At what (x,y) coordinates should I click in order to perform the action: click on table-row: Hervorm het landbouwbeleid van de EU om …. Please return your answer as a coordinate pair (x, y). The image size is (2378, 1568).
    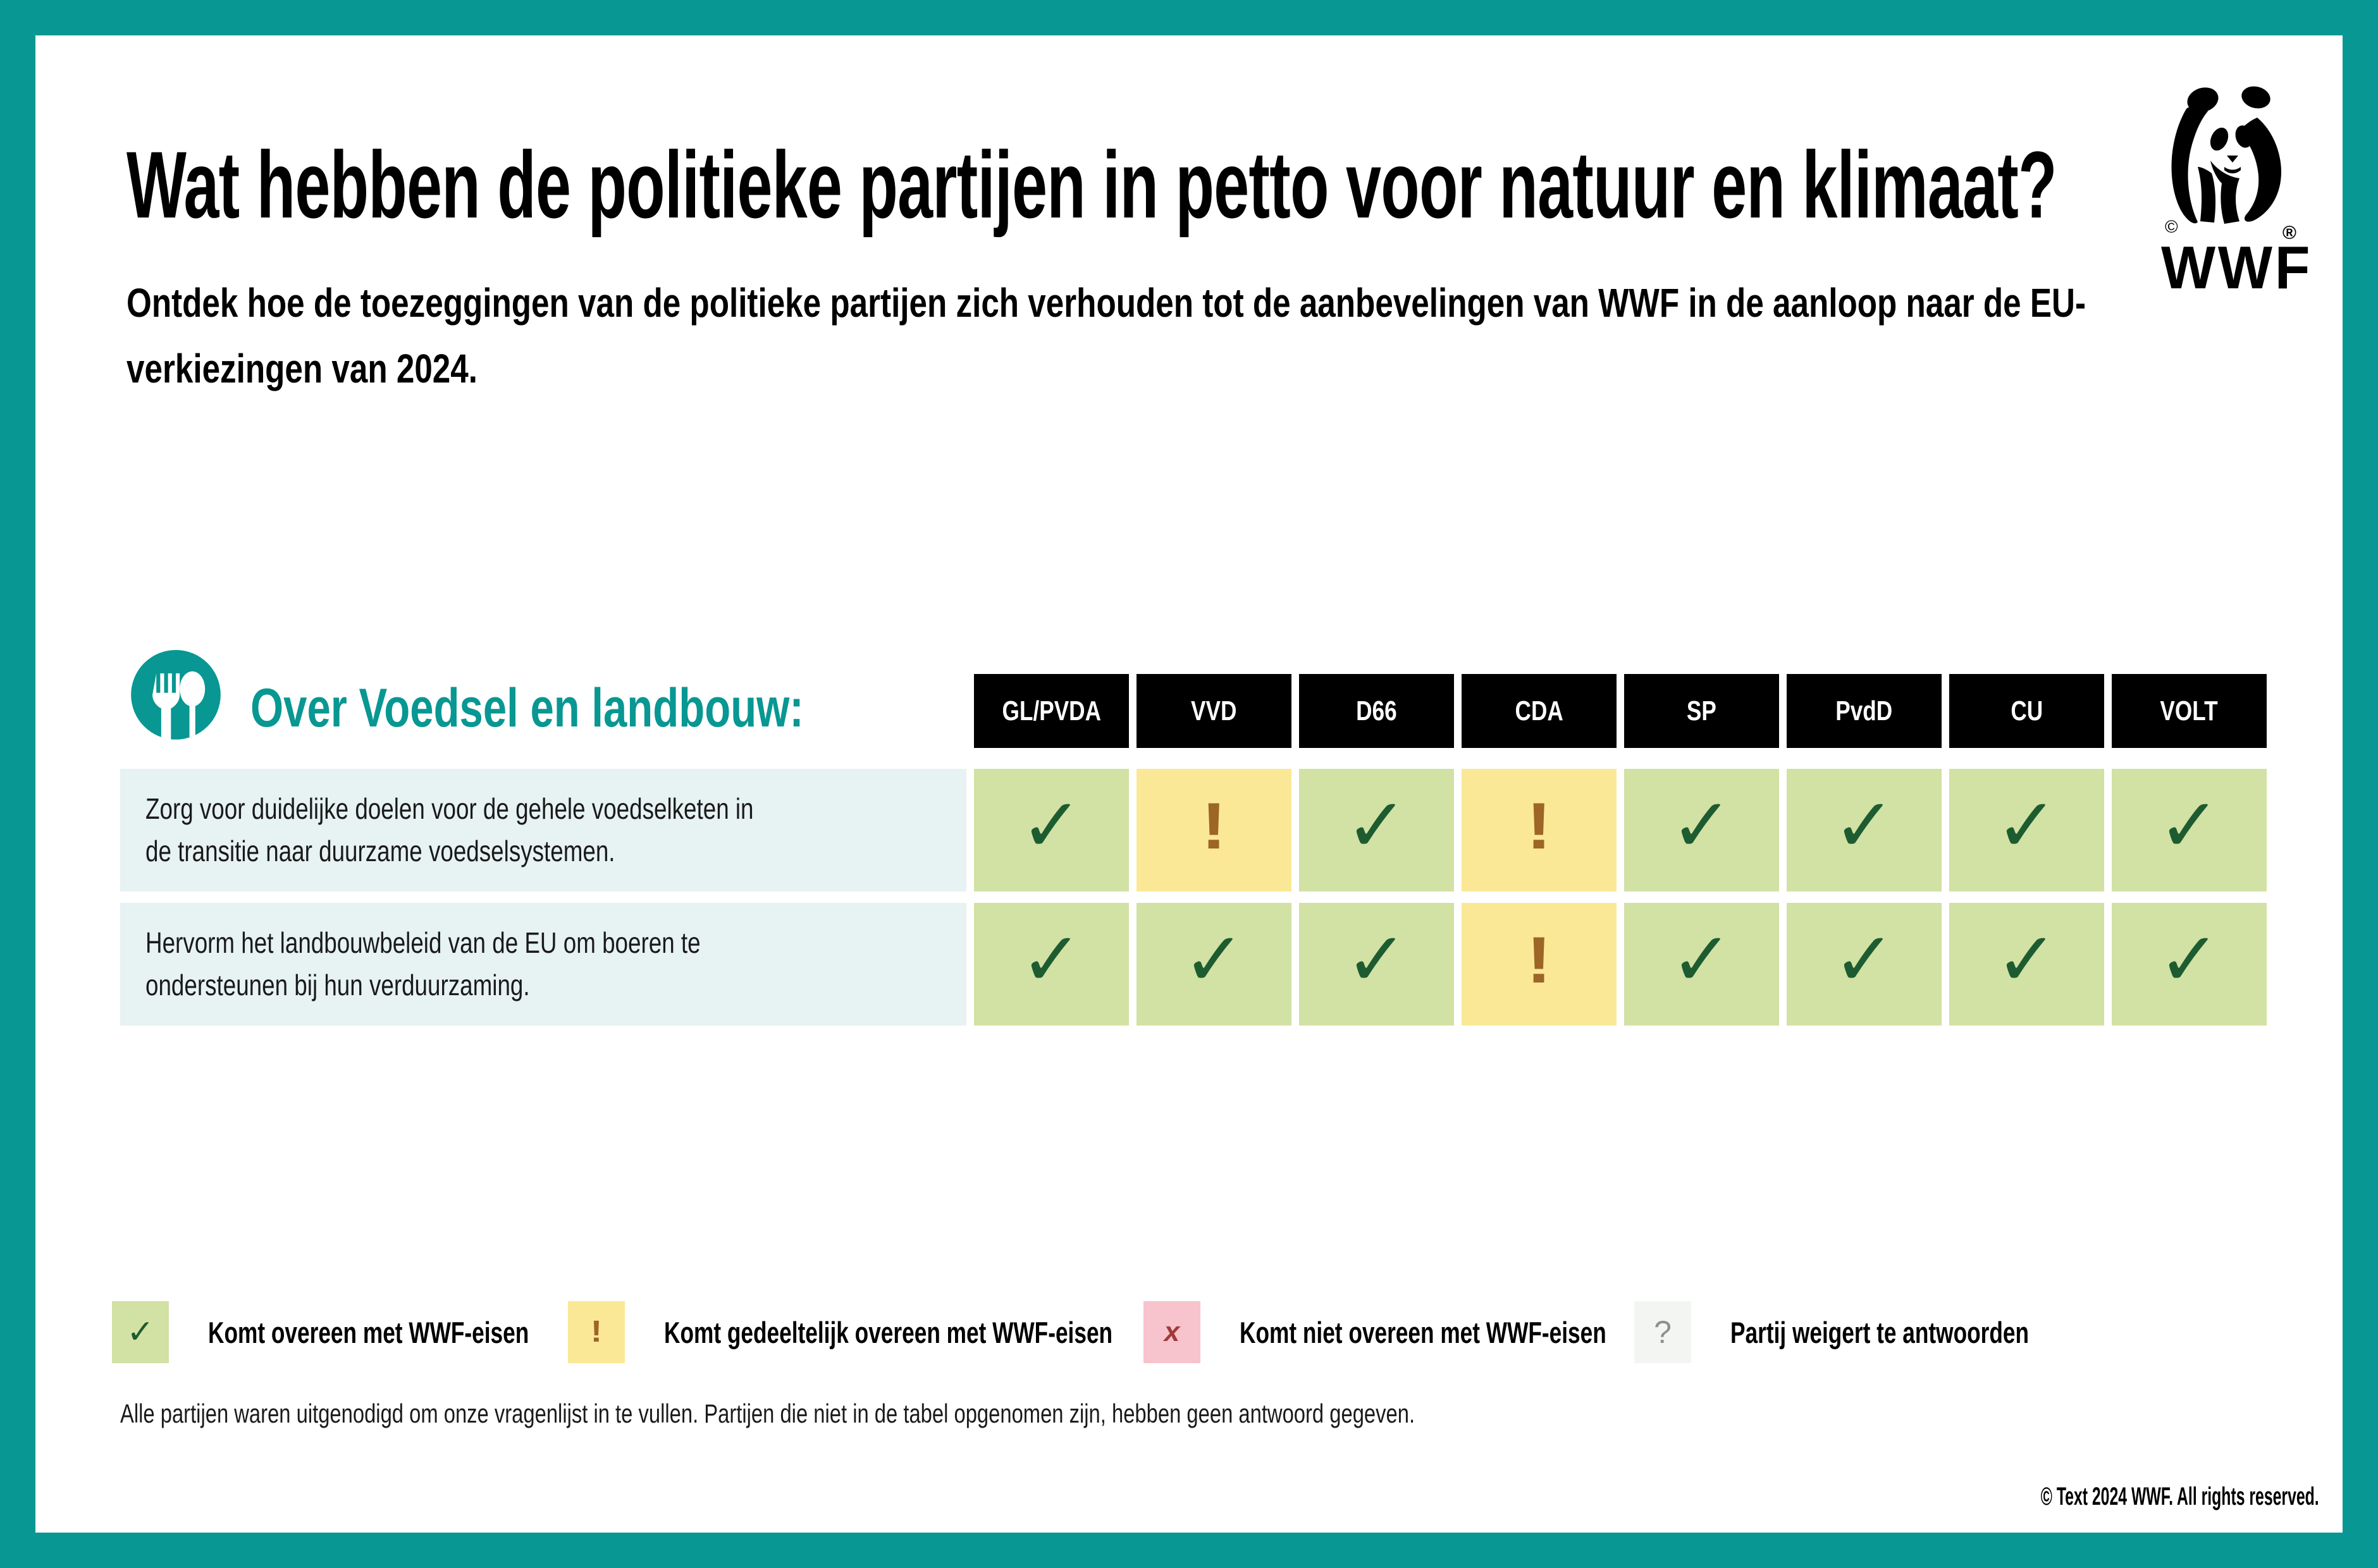
    Looking at the image, I should click on (1193, 964).